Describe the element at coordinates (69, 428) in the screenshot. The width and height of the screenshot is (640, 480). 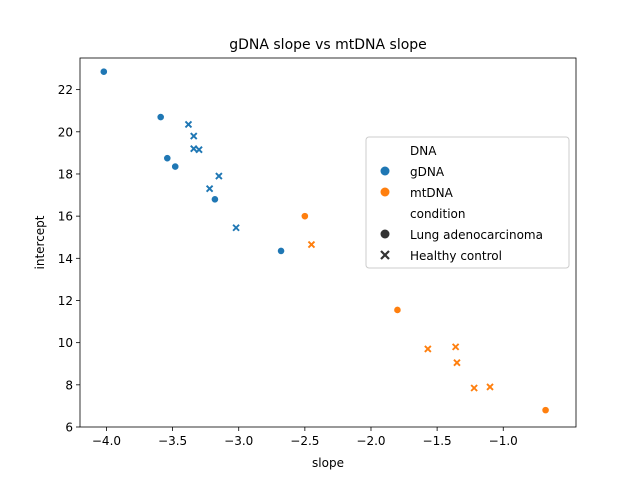
I see `y-tick-label: 6` at that location.